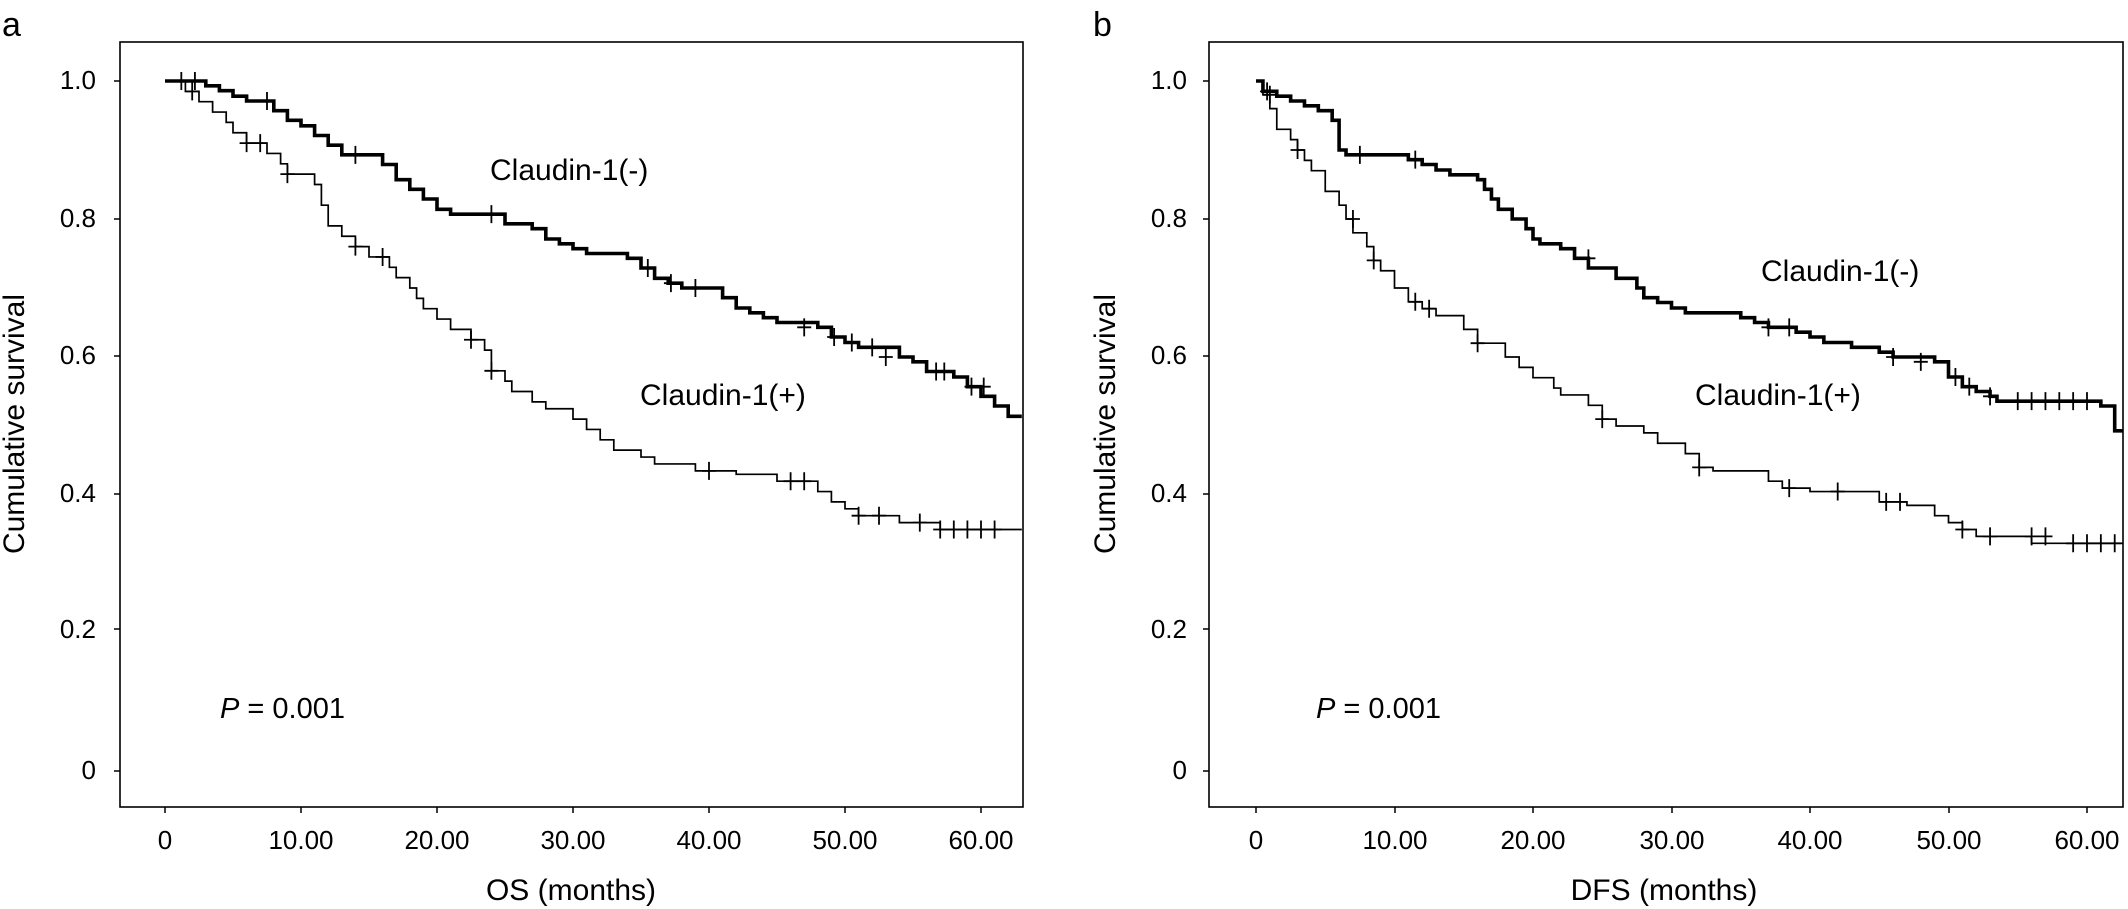  I want to click on panel-a-y-tick-label: 0.2, so click(78, 629).